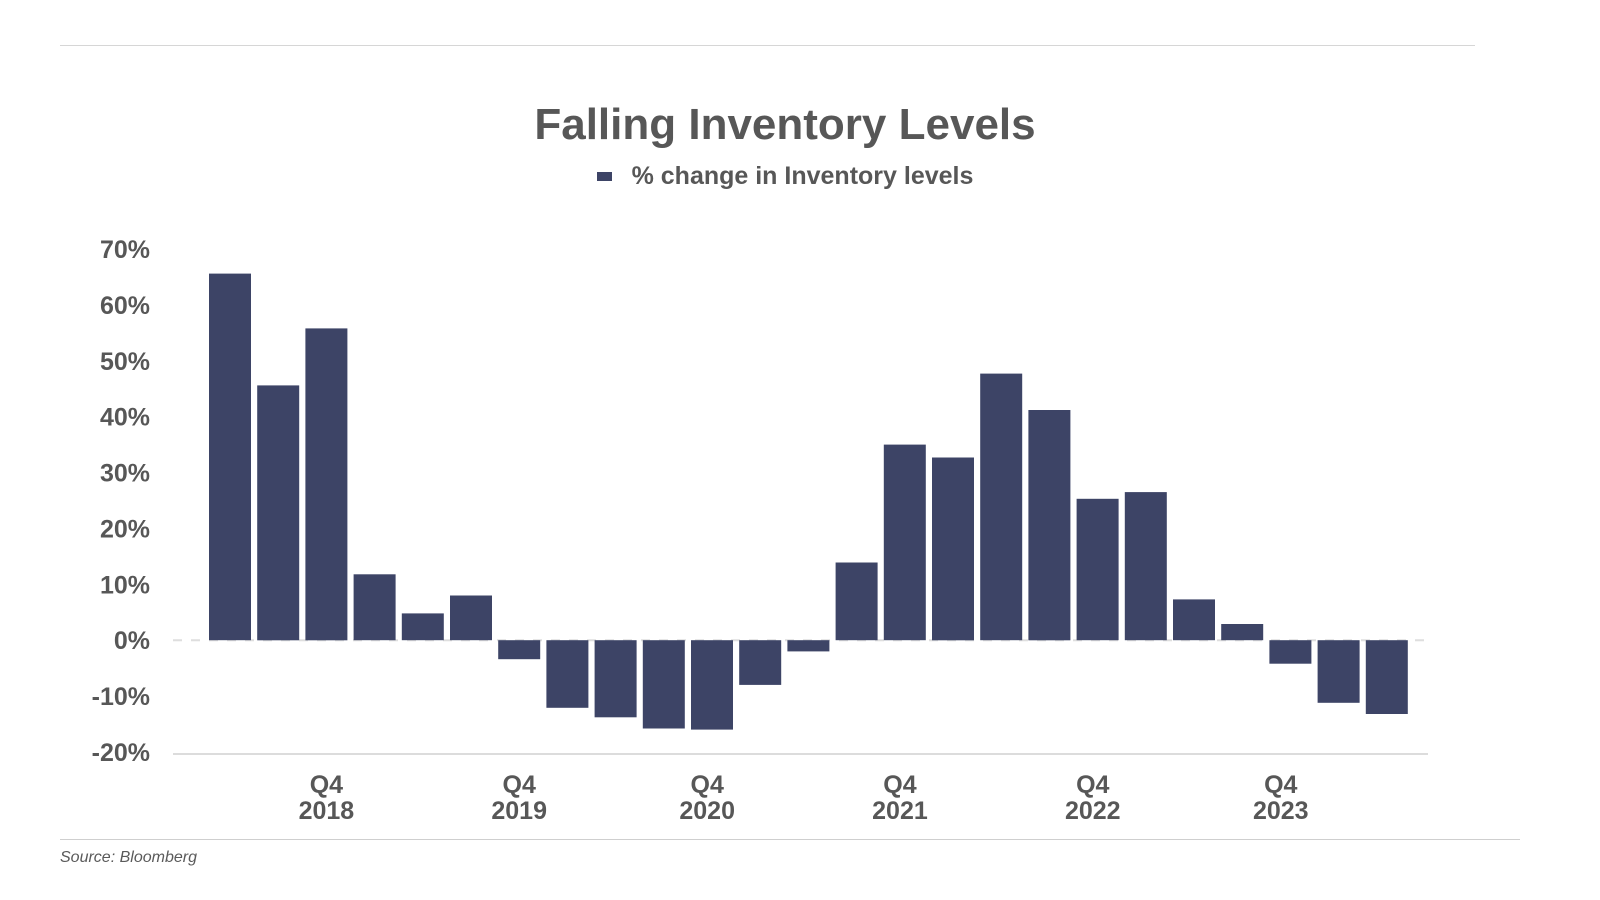  Describe the element at coordinates (121, 697) in the screenshot. I see `y-tick-label: -10%` at that location.